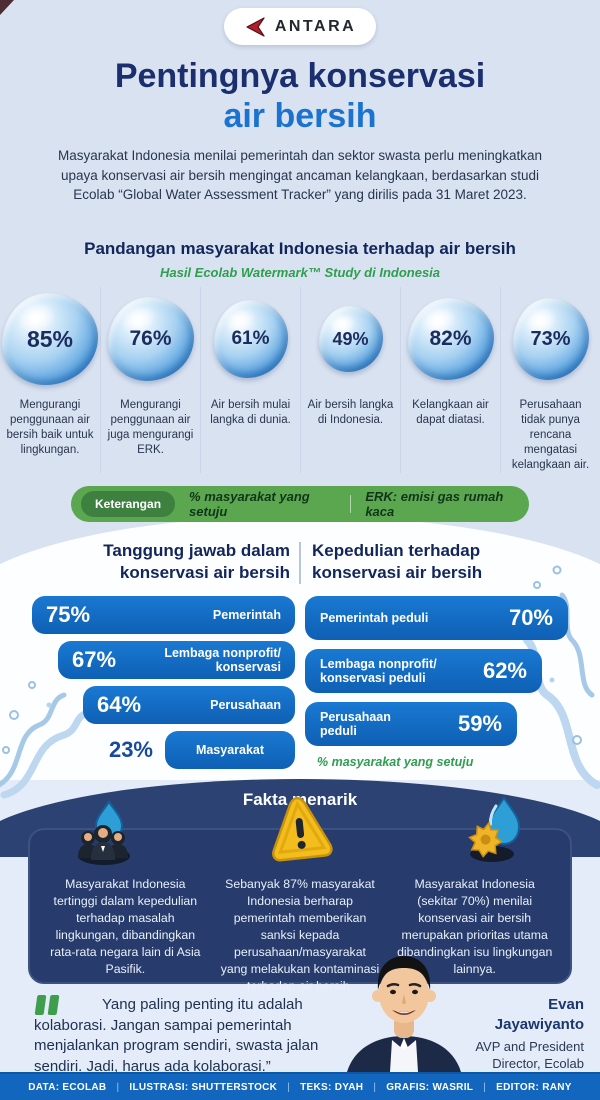 This screenshot has width=600, height=1100. I want to click on stat-drop-cell: 82% Kelangkaan air dapat diatasi., so click(450, 380).